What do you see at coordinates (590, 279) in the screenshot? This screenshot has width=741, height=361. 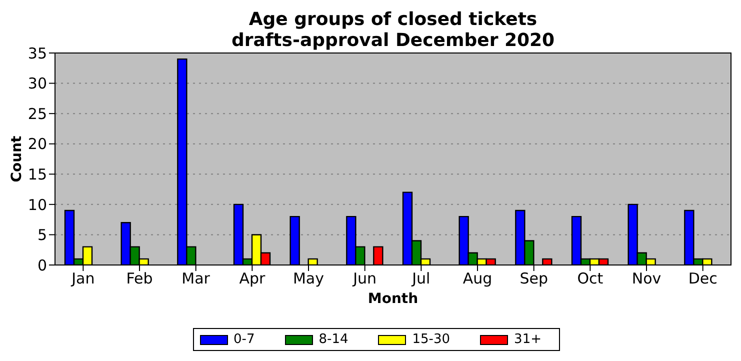 I see `x-tick-label: Oct` at bounding box center [590, 279].